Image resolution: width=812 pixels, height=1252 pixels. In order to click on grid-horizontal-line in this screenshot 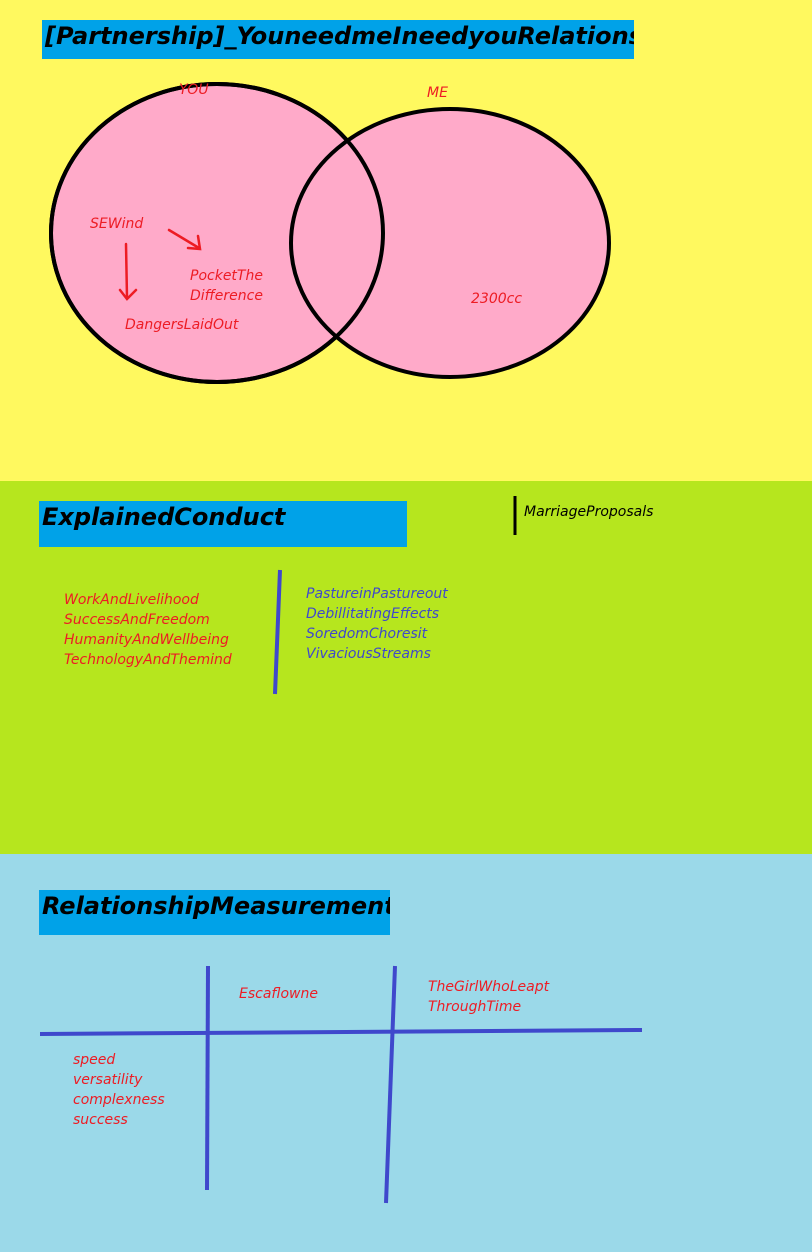, I will do `click(341, 1032)`.